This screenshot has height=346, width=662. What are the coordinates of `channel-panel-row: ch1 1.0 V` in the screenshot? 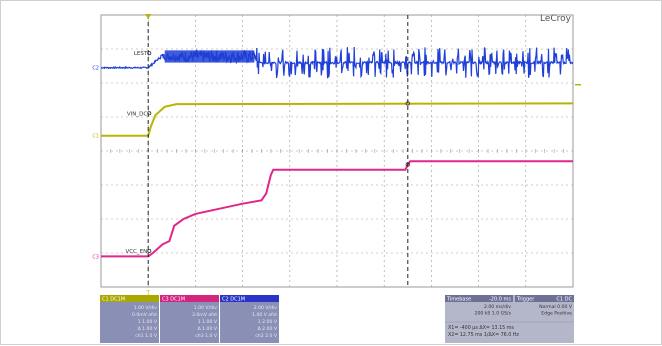 It's located at (146, 336).